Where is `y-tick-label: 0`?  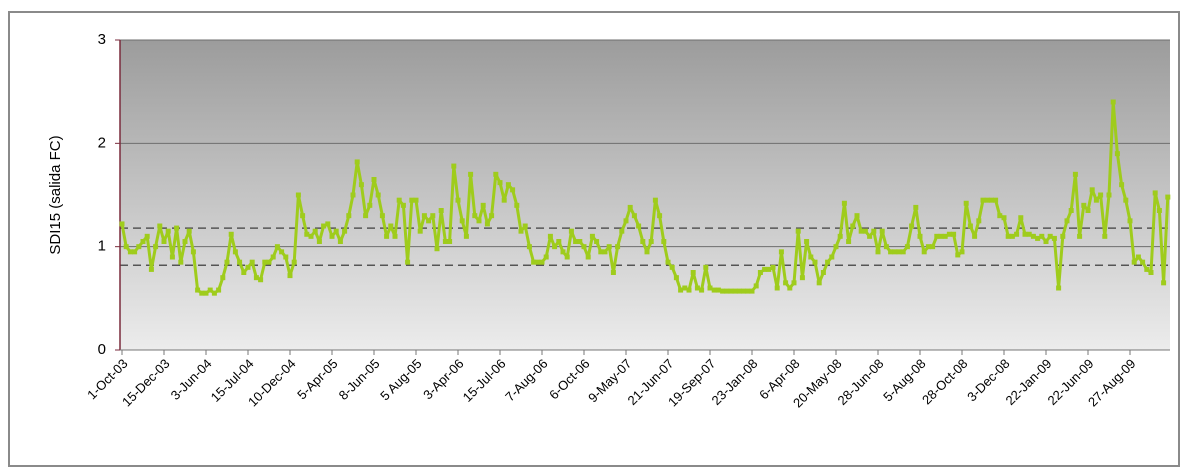
y-tick-label: 0 is located at coordinates (102, 349).